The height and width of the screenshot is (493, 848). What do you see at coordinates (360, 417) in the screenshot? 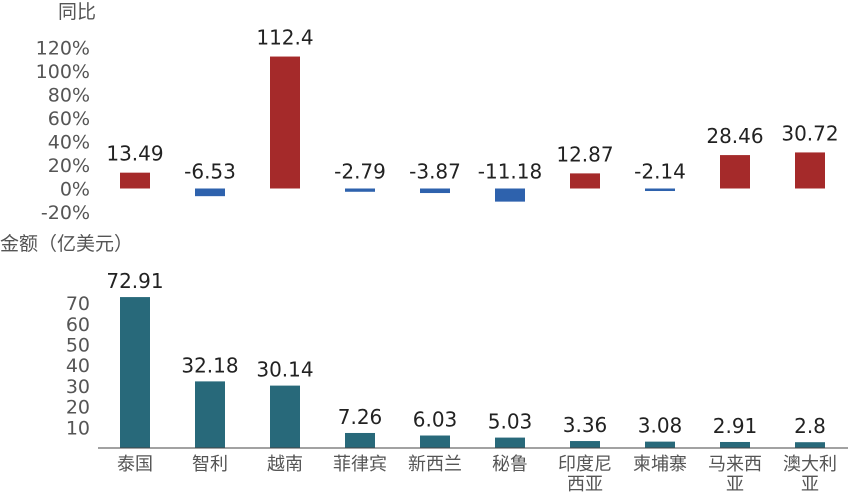
I see `amount-data-label: 7.26` at bounding box center [360, 417].